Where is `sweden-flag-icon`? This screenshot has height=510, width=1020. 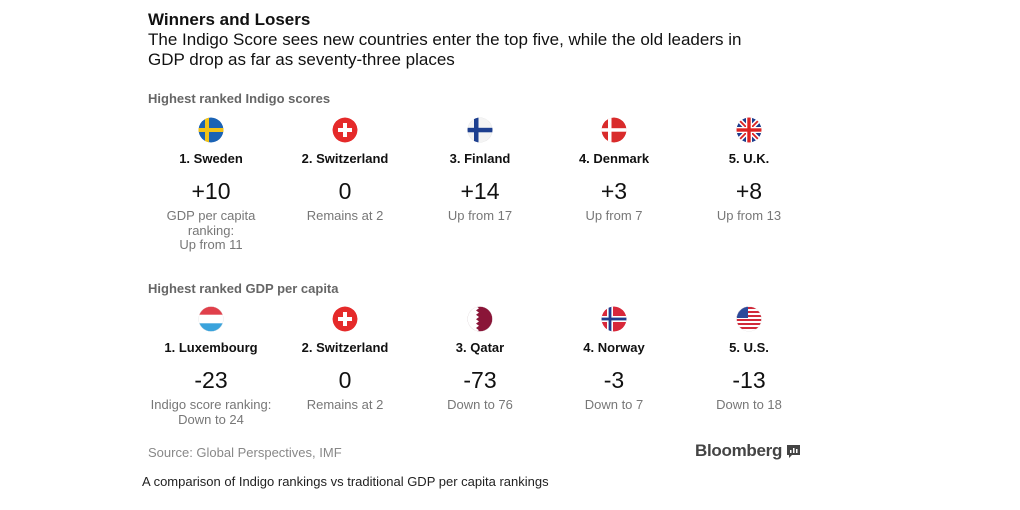
sweden-flag-icon is located at coordinates (211, 130).